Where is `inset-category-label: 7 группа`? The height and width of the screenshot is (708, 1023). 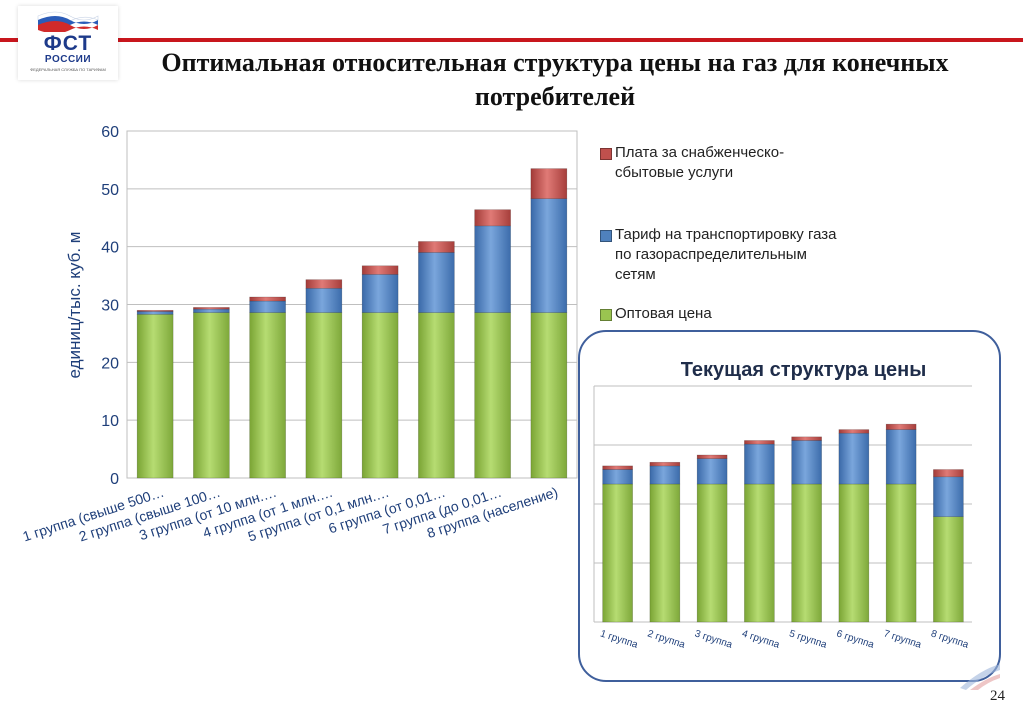
inset-category-label: 7 группа is located at coordinates (902, 639).